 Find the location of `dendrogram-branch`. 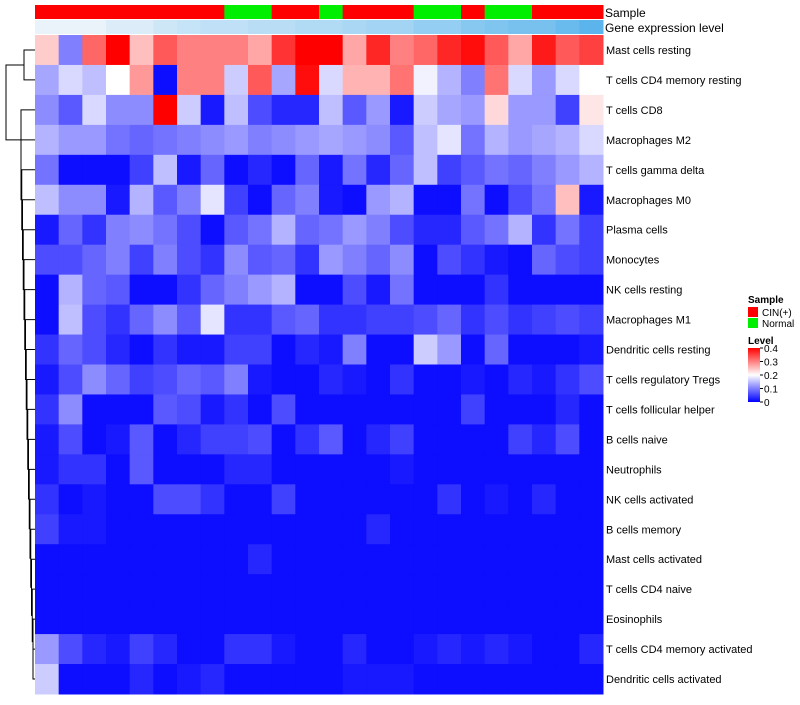

dendrogram-branch is located at coordinates (33, 615).